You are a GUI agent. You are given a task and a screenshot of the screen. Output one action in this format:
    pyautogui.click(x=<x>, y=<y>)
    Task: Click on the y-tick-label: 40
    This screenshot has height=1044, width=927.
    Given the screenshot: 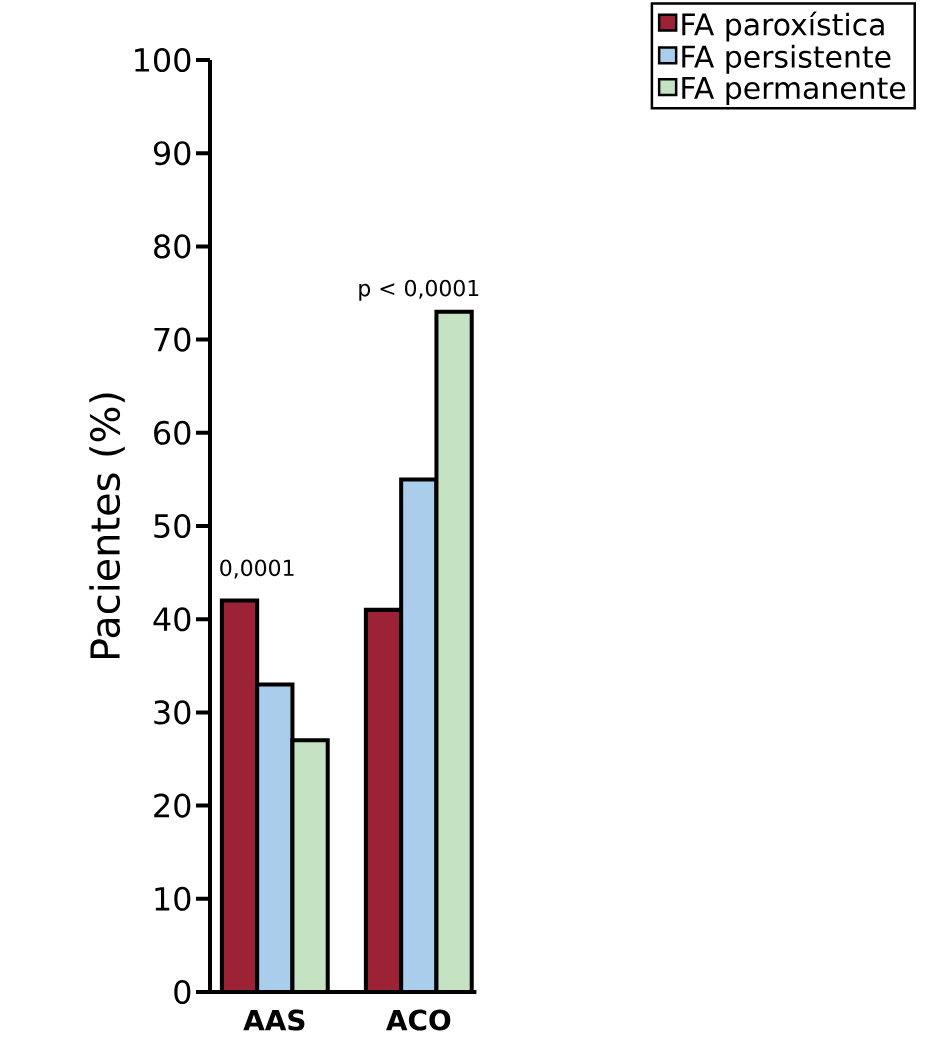 What is the action you would take?
    pyautogui.click(x=172, y=619)
    